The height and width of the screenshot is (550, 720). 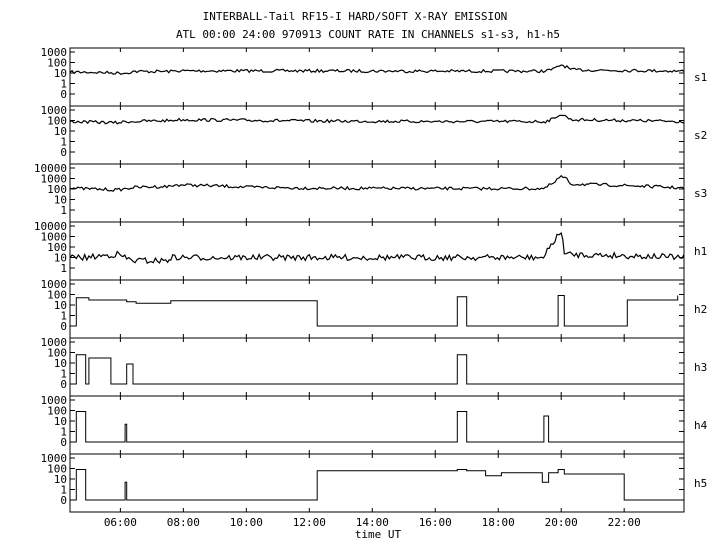 What do you see at coordinates (372, 522) in the screenshot?
I see `x-tick-label: 14:00` at bounding box center [372, 522].